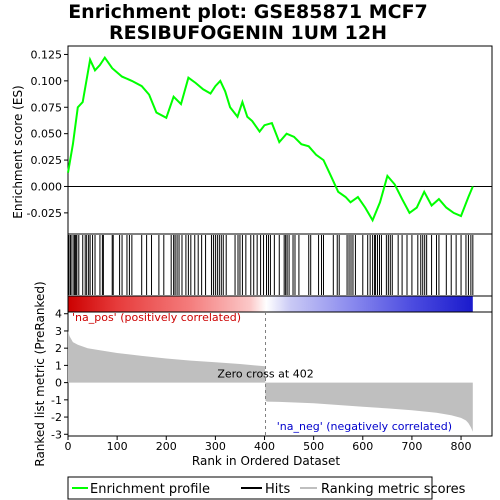  I want to click on hits-panel, so click(280, 265).